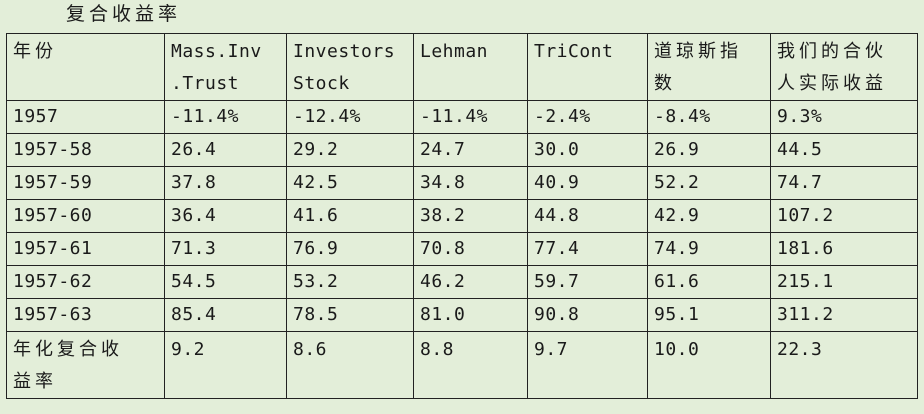 The image size is (924, 414). I want to click on year-cell: 1957-58, so click(85, 150).